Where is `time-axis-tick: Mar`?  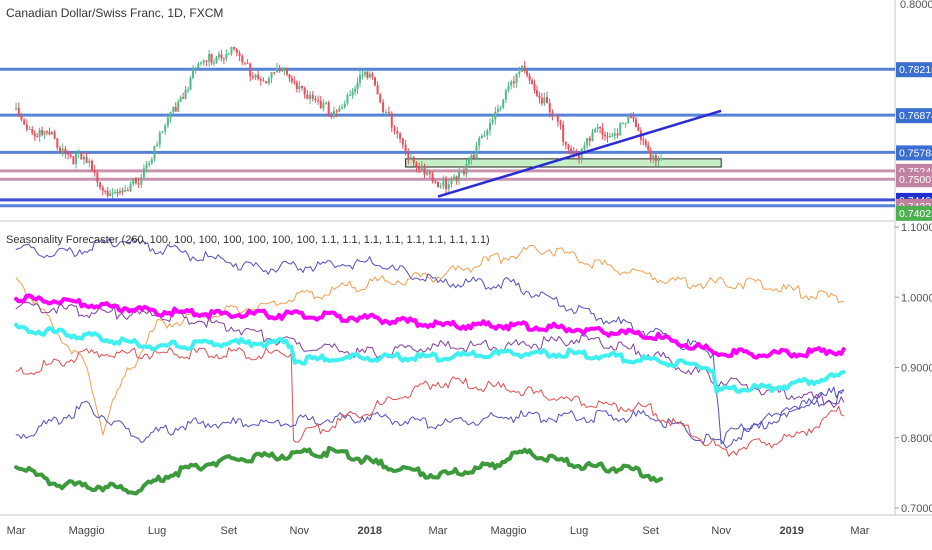 time-axis-tick: Mar is located at coordinates (859, 531).